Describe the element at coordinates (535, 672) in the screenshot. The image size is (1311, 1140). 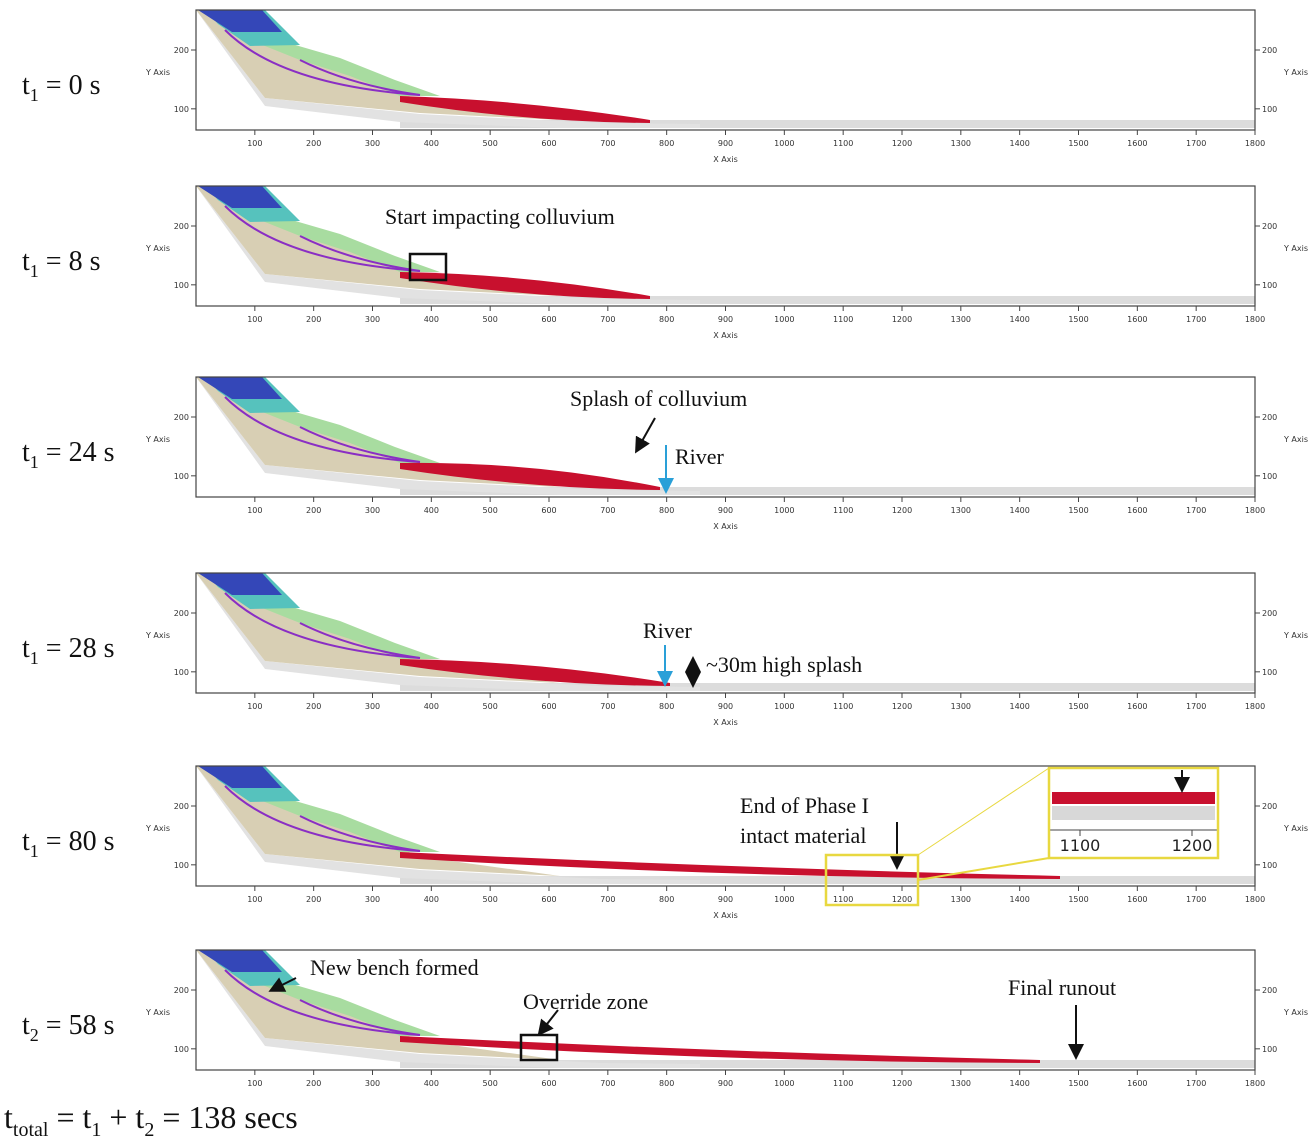
I see `debris` at that location.